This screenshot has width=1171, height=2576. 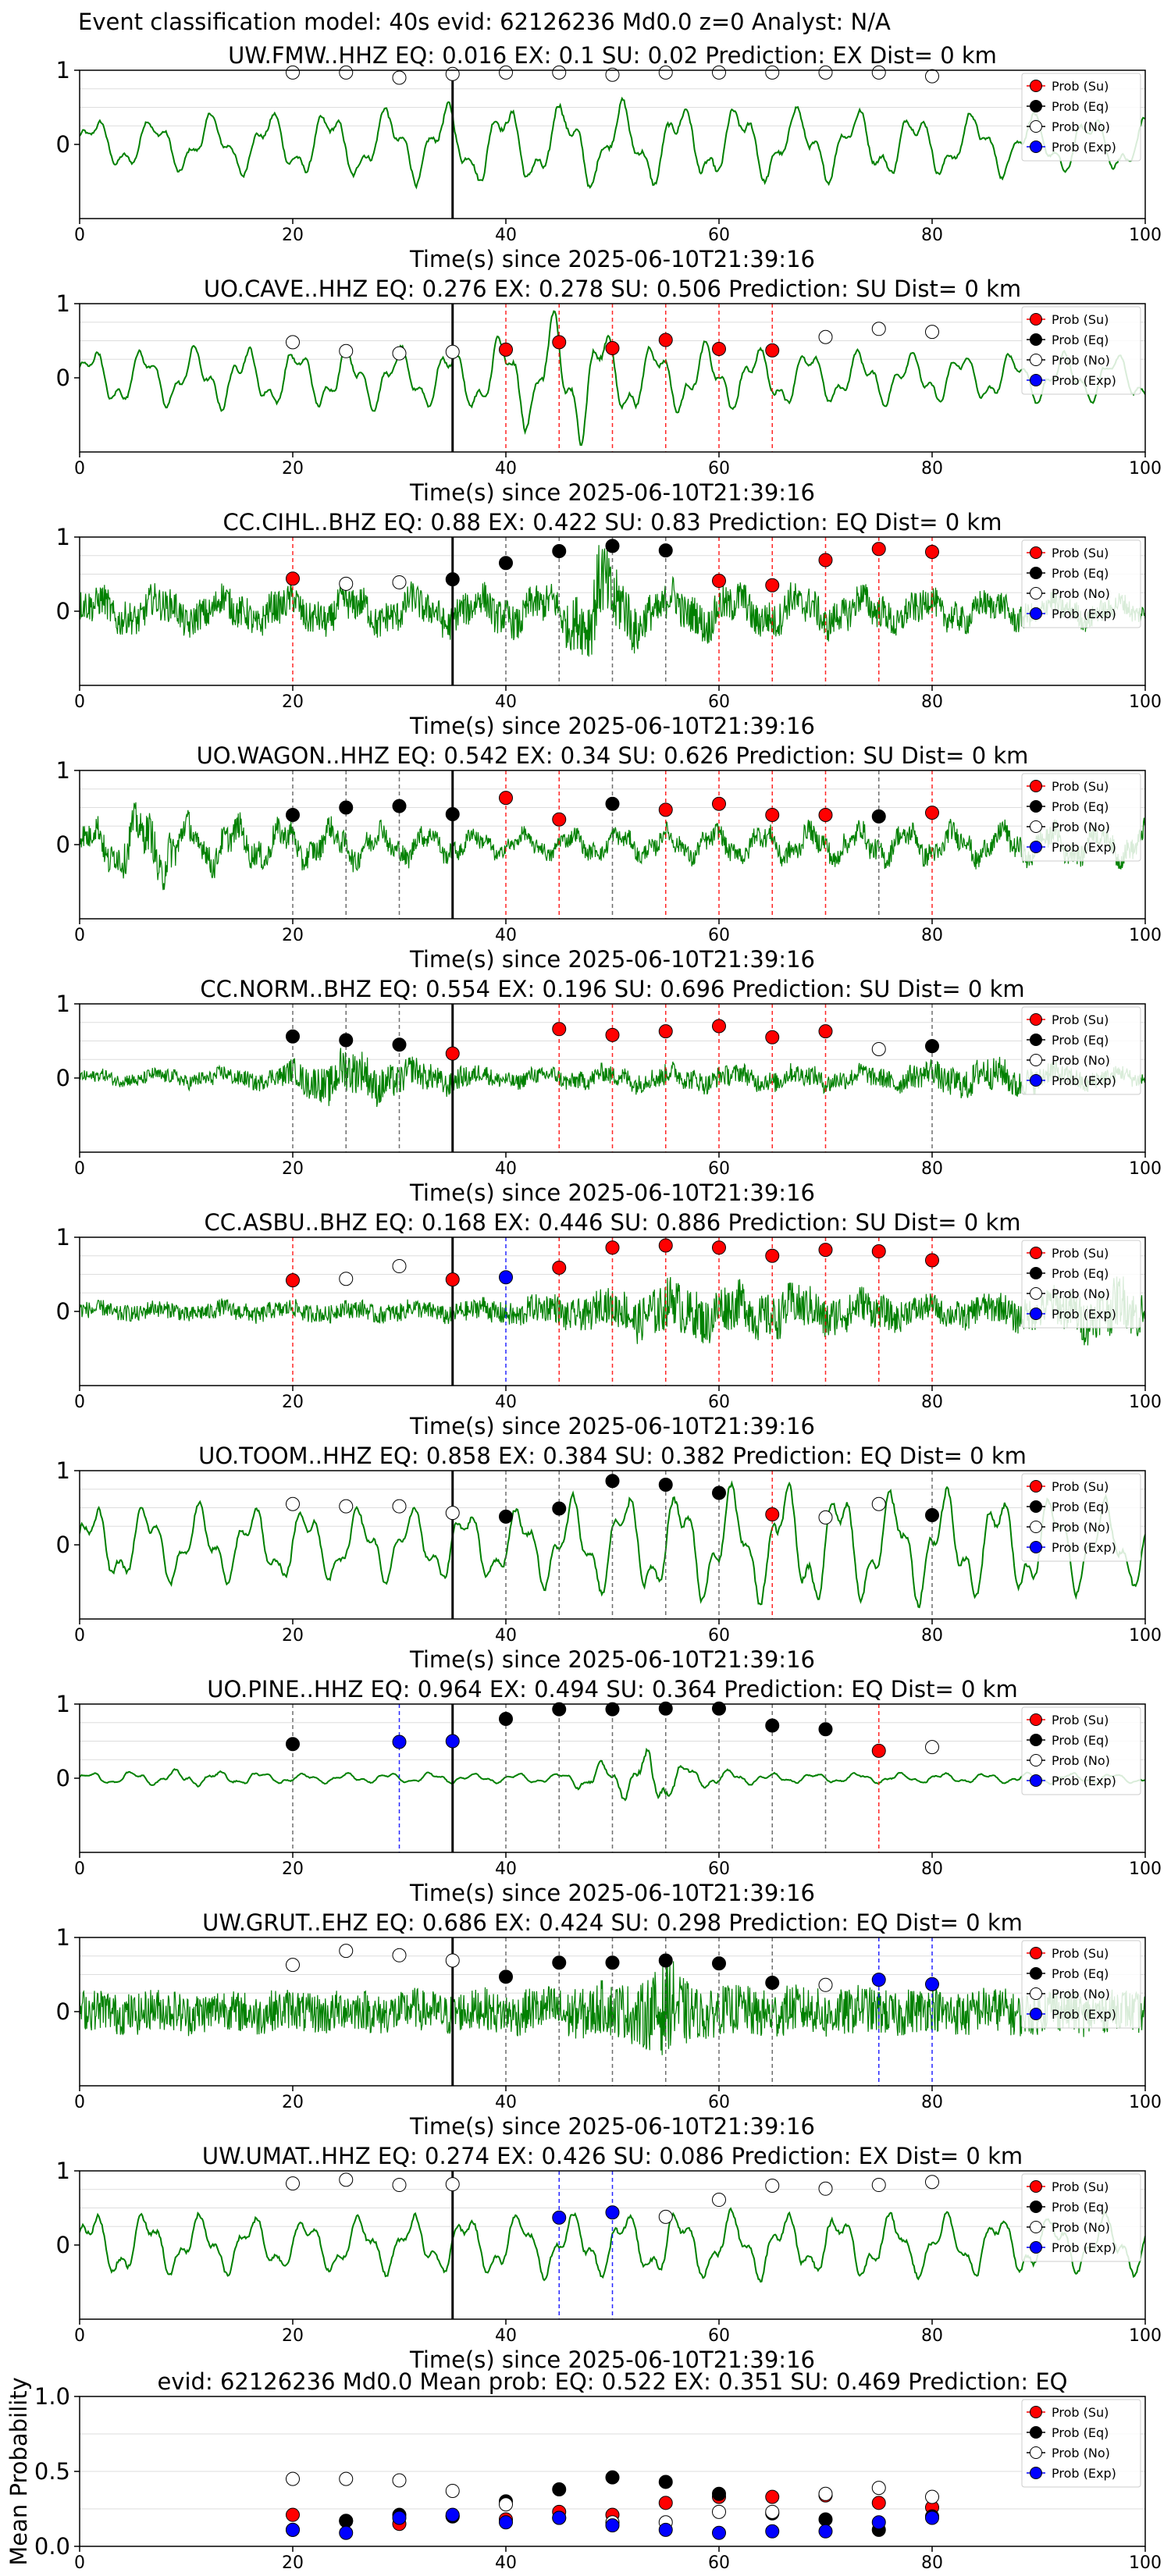 What do you see at coordinates (612, 1311) in the screenshot?
I see `axes-frame` at bounding box center [612, 1311].